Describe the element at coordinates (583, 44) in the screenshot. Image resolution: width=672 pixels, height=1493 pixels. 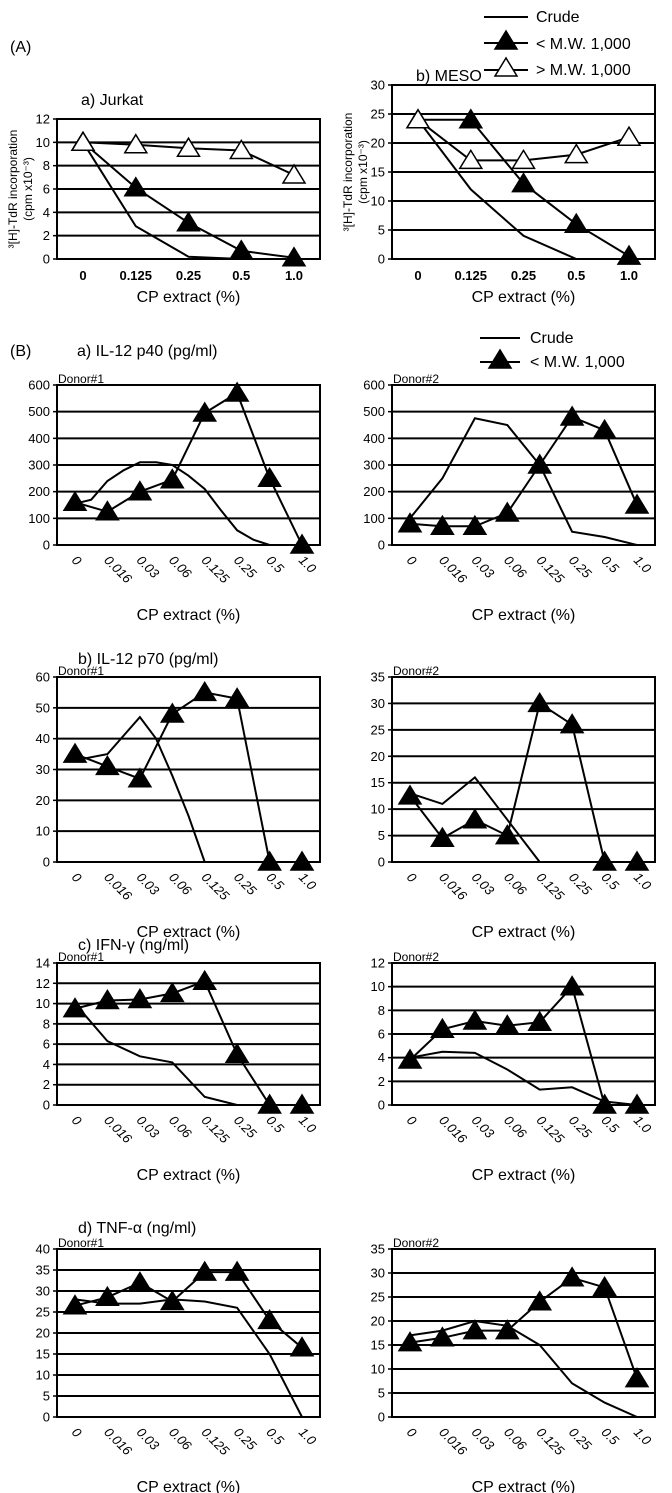
I see `legend-a-low-label: < M.W. 1,000` at that location.